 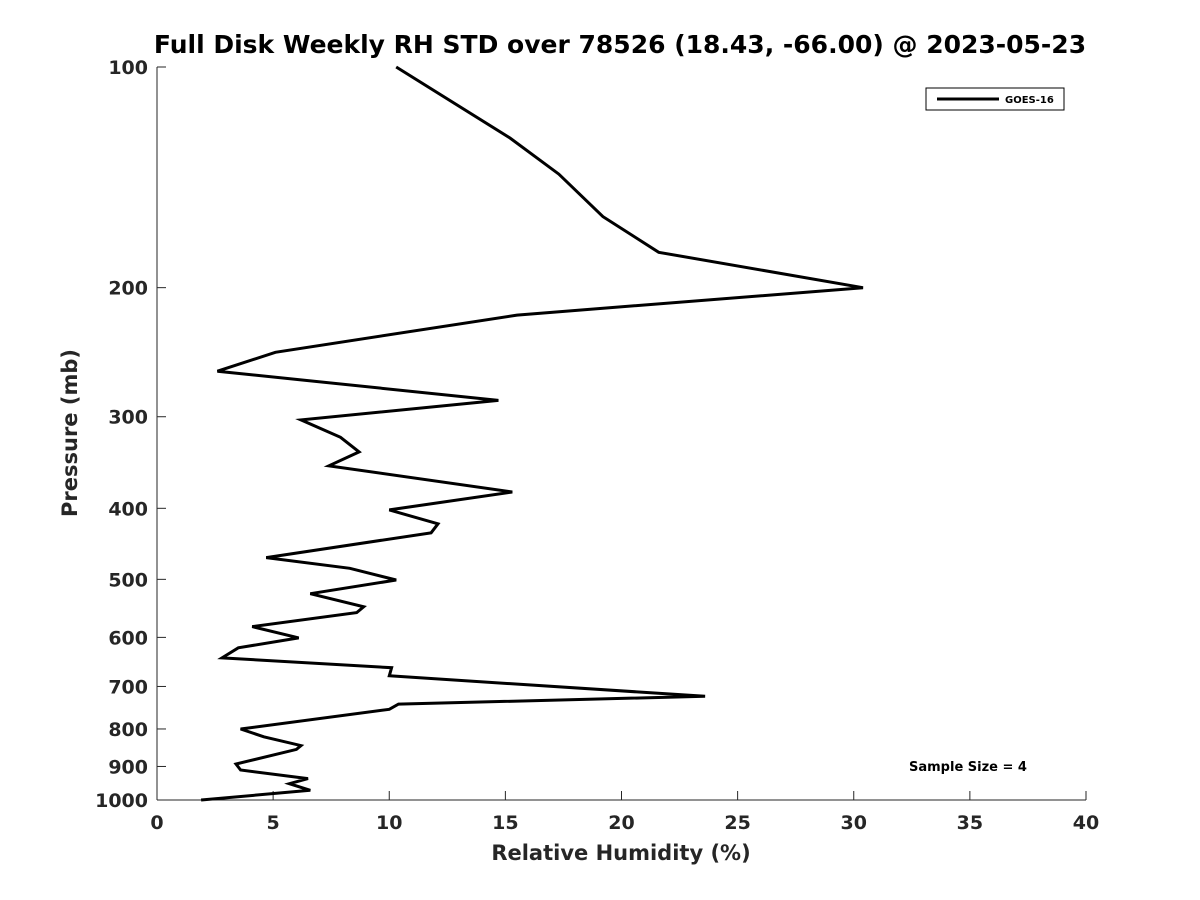 What do you see at coordinates (389, 823) in the screenshot?
I see `x-tick-label: 10` at bounding box center [389, 823].